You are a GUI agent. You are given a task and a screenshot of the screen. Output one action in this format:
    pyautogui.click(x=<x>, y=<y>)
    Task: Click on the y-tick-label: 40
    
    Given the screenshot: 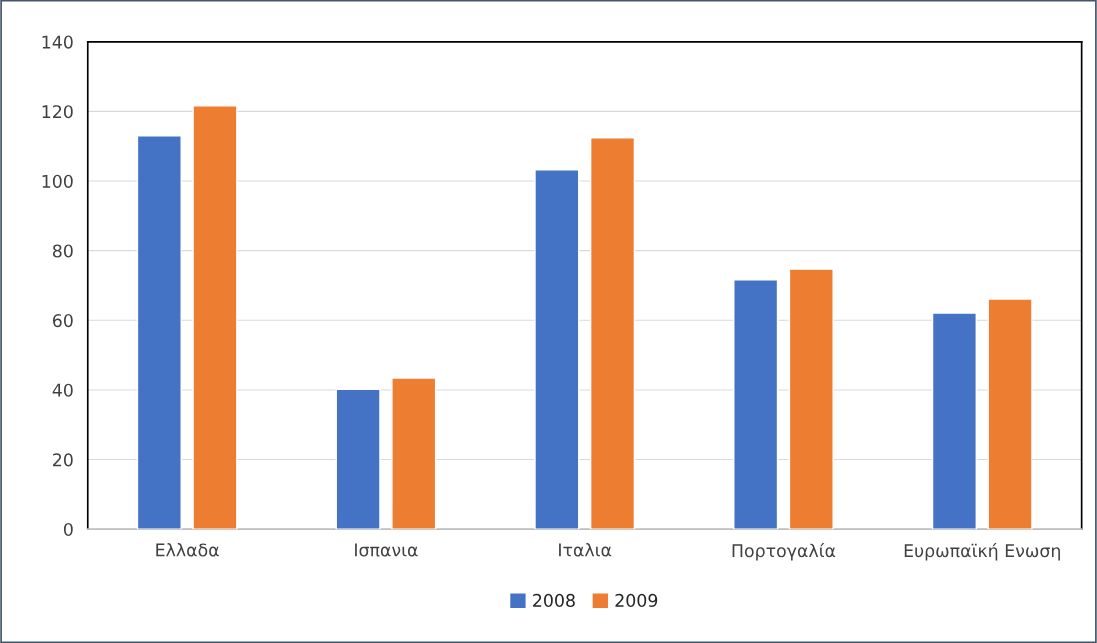 What is the action you would take?
    pyautogui.click(x=62, y=390)
    